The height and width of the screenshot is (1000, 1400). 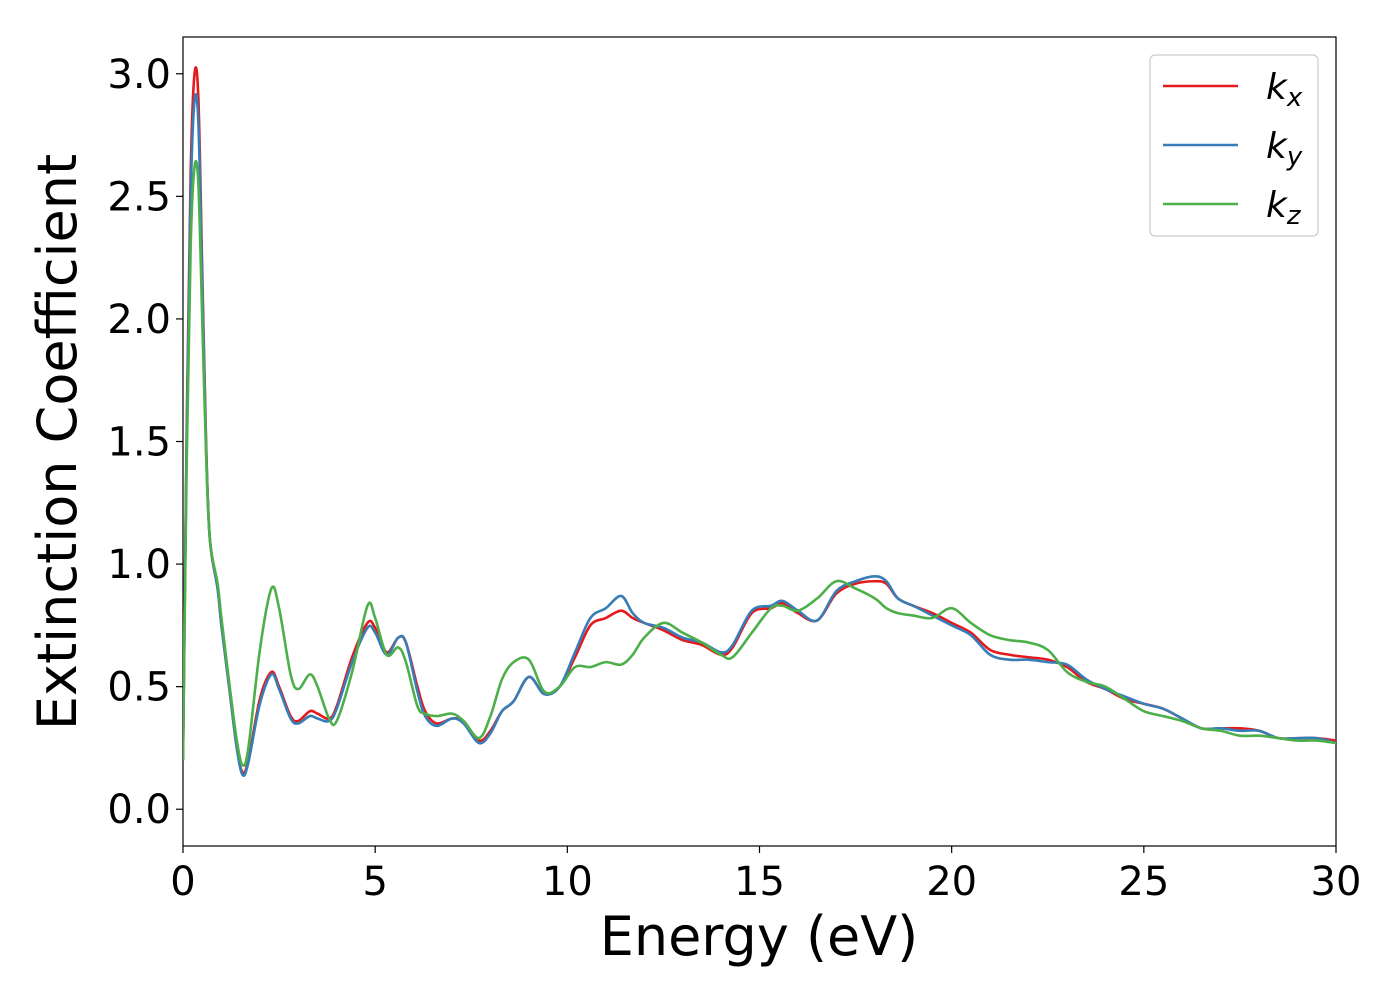 I want to click on x-tick-label: 25, so click(x=1143, y=882).